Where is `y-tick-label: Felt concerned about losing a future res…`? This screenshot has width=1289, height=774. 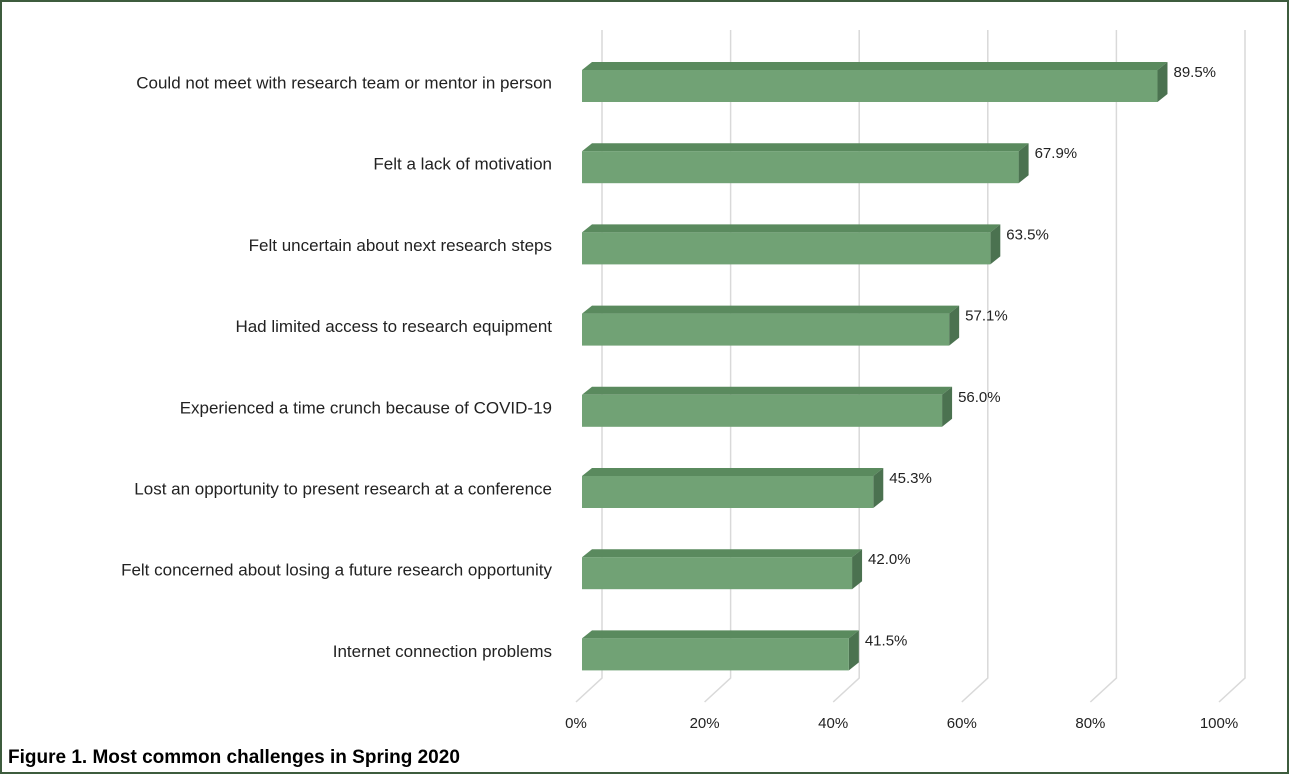 y-tick-label: Felt concerned about losing a future res… is located at coordinates (336, 570).